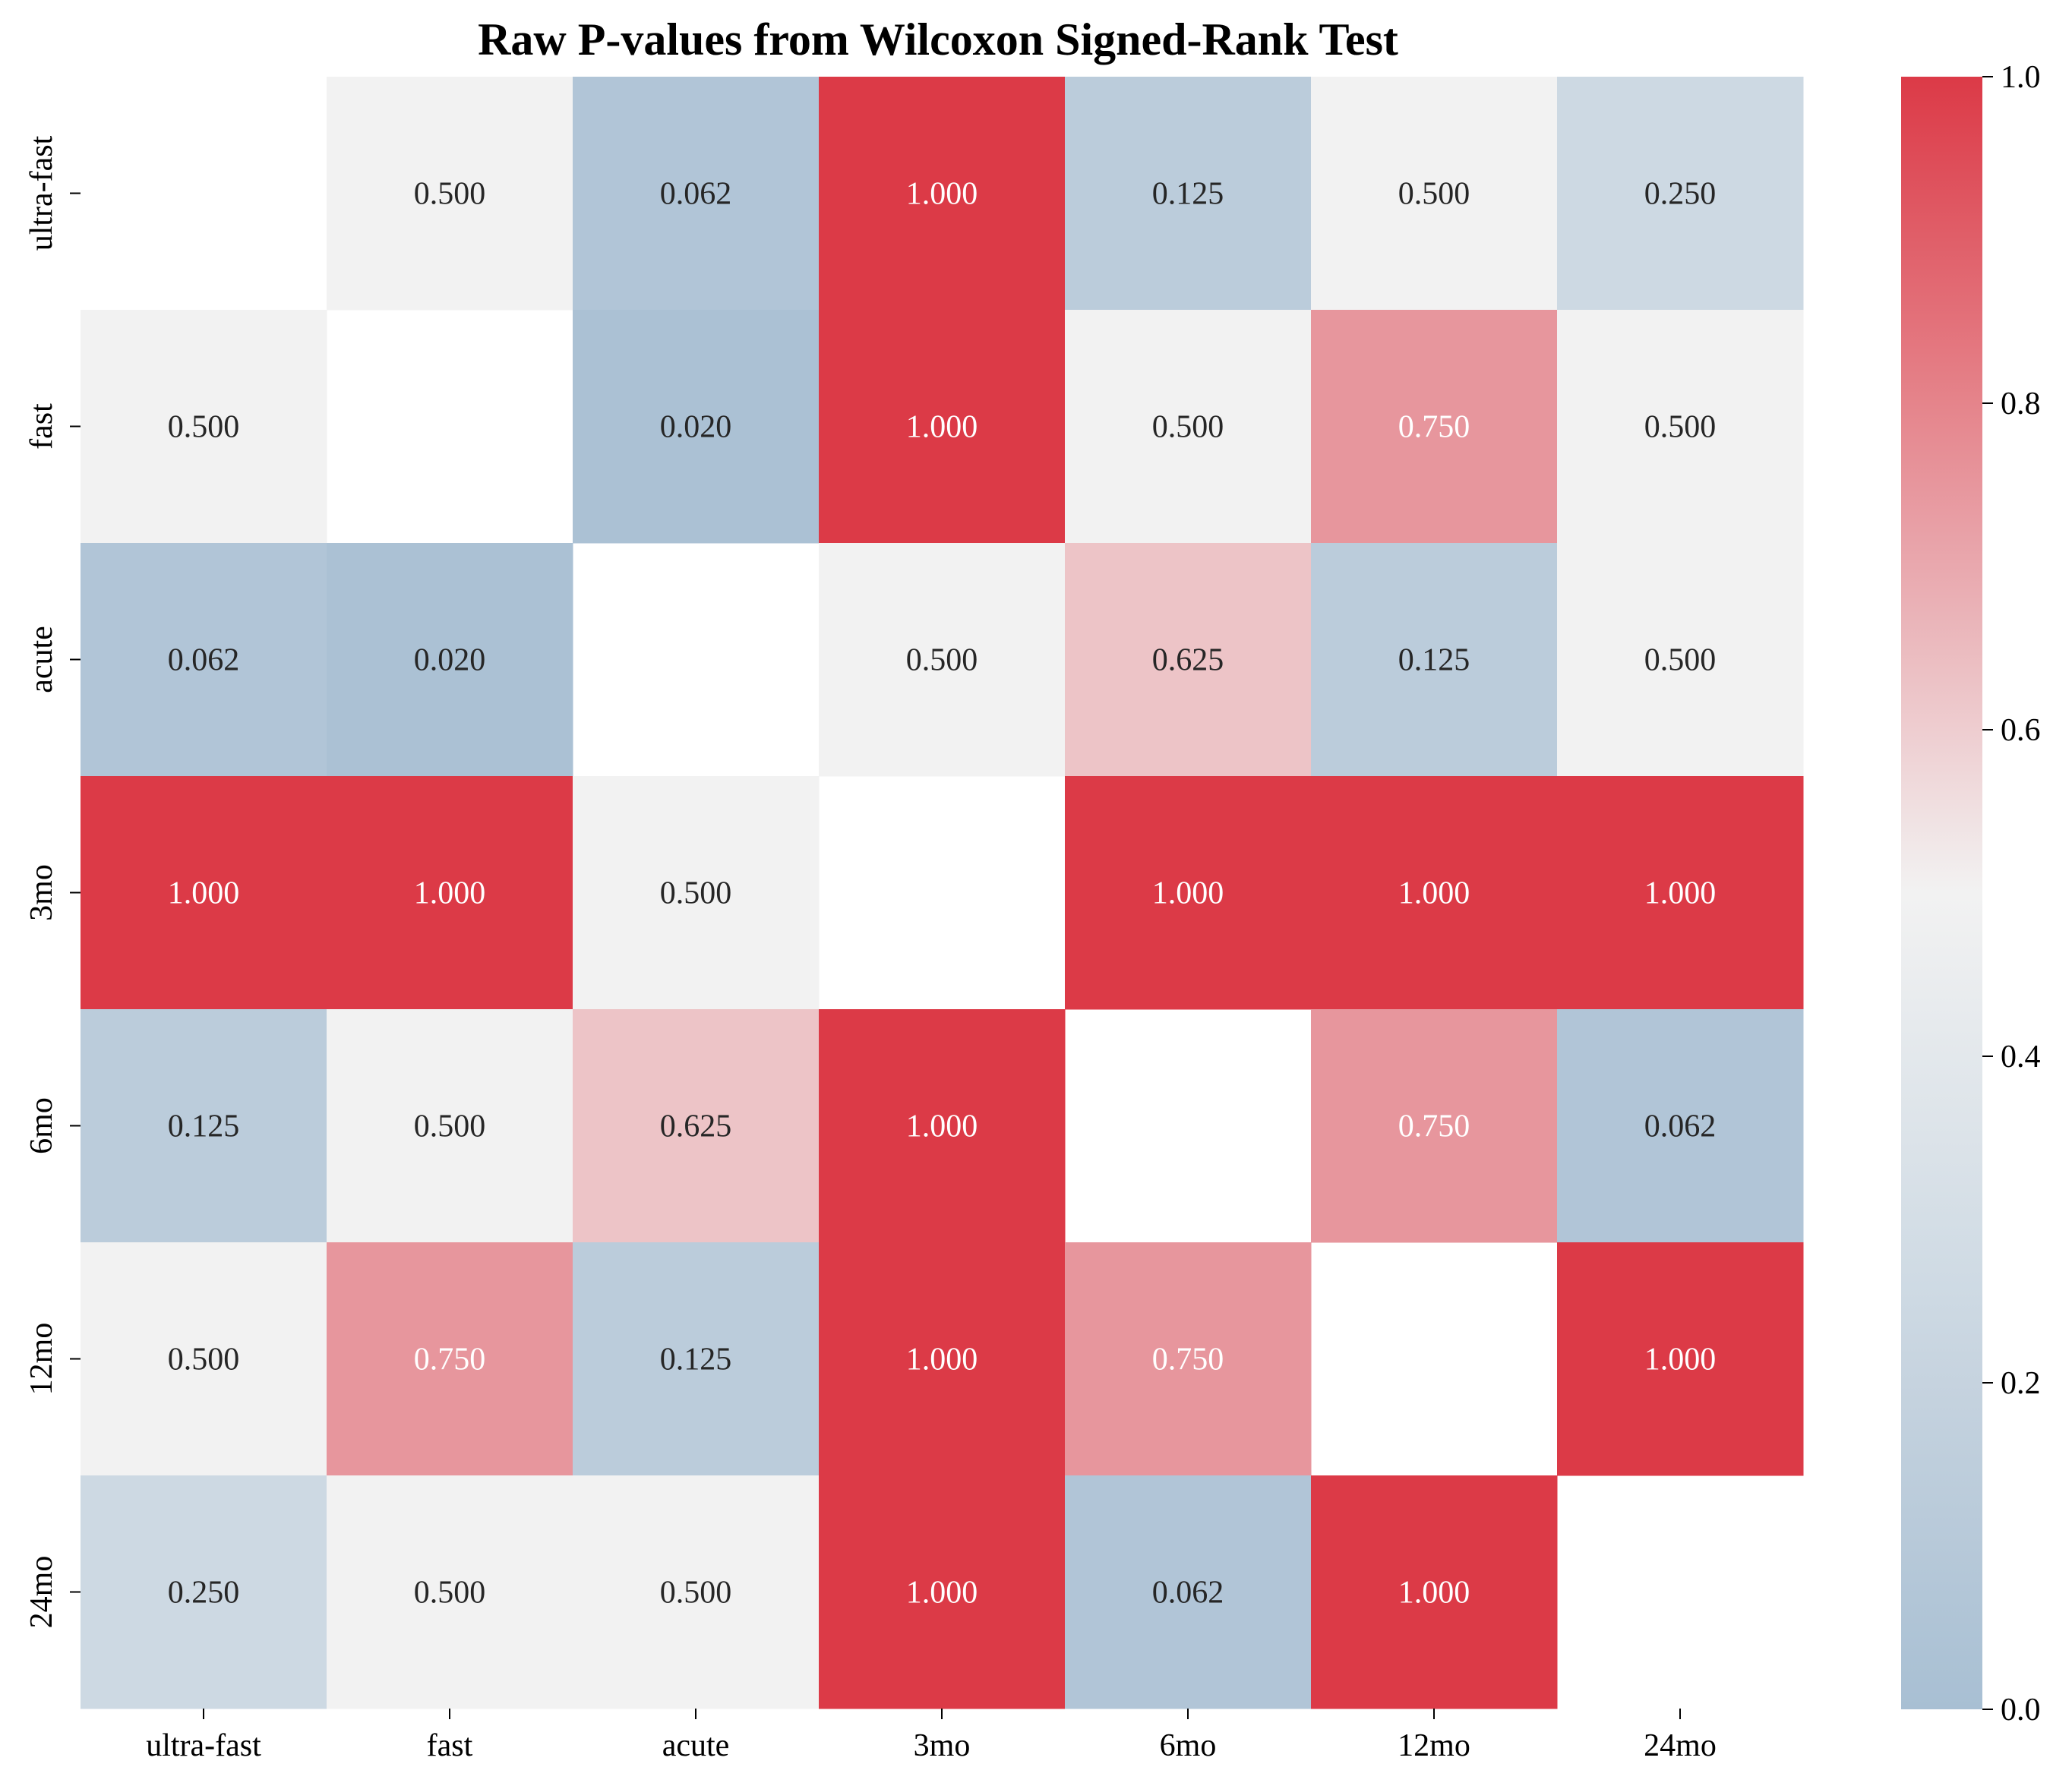 This screenshot has height=1786, width=2072. What do you see at coordinates (41, 1592) in the screenshot?
I see `y-tick-label: 24mo` at bounding box center [41, 1592].